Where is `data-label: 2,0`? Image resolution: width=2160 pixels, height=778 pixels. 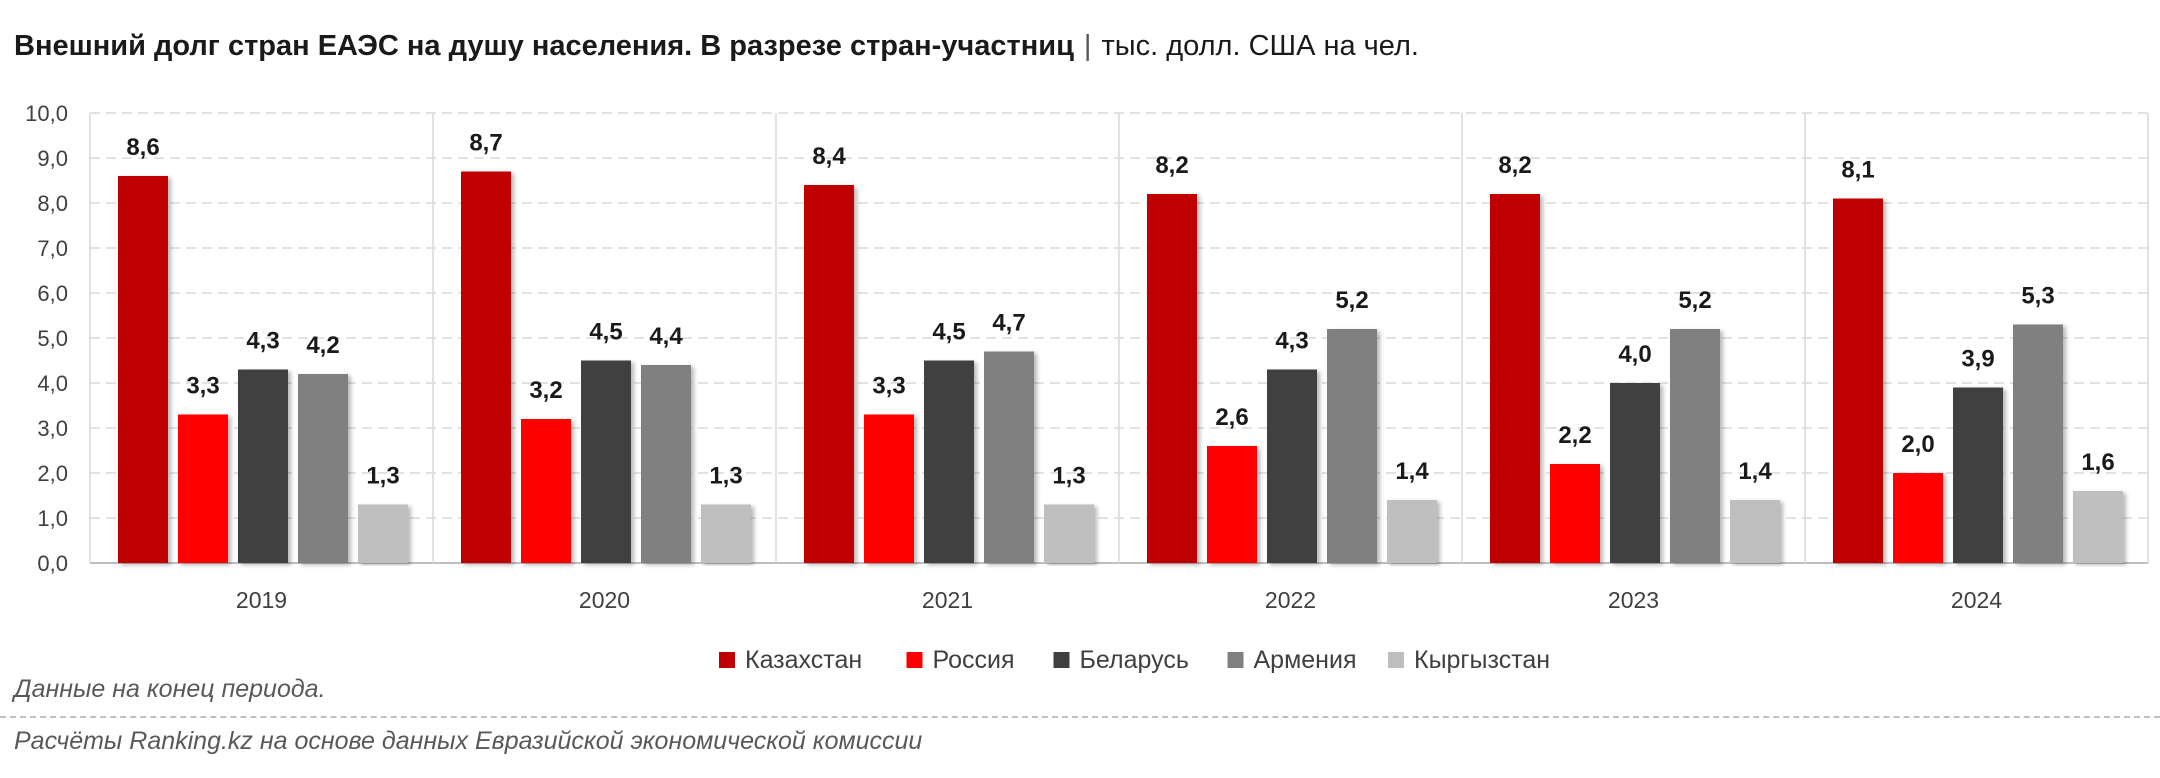 data-label: 2,0 is located at coordinates (1917, 444).